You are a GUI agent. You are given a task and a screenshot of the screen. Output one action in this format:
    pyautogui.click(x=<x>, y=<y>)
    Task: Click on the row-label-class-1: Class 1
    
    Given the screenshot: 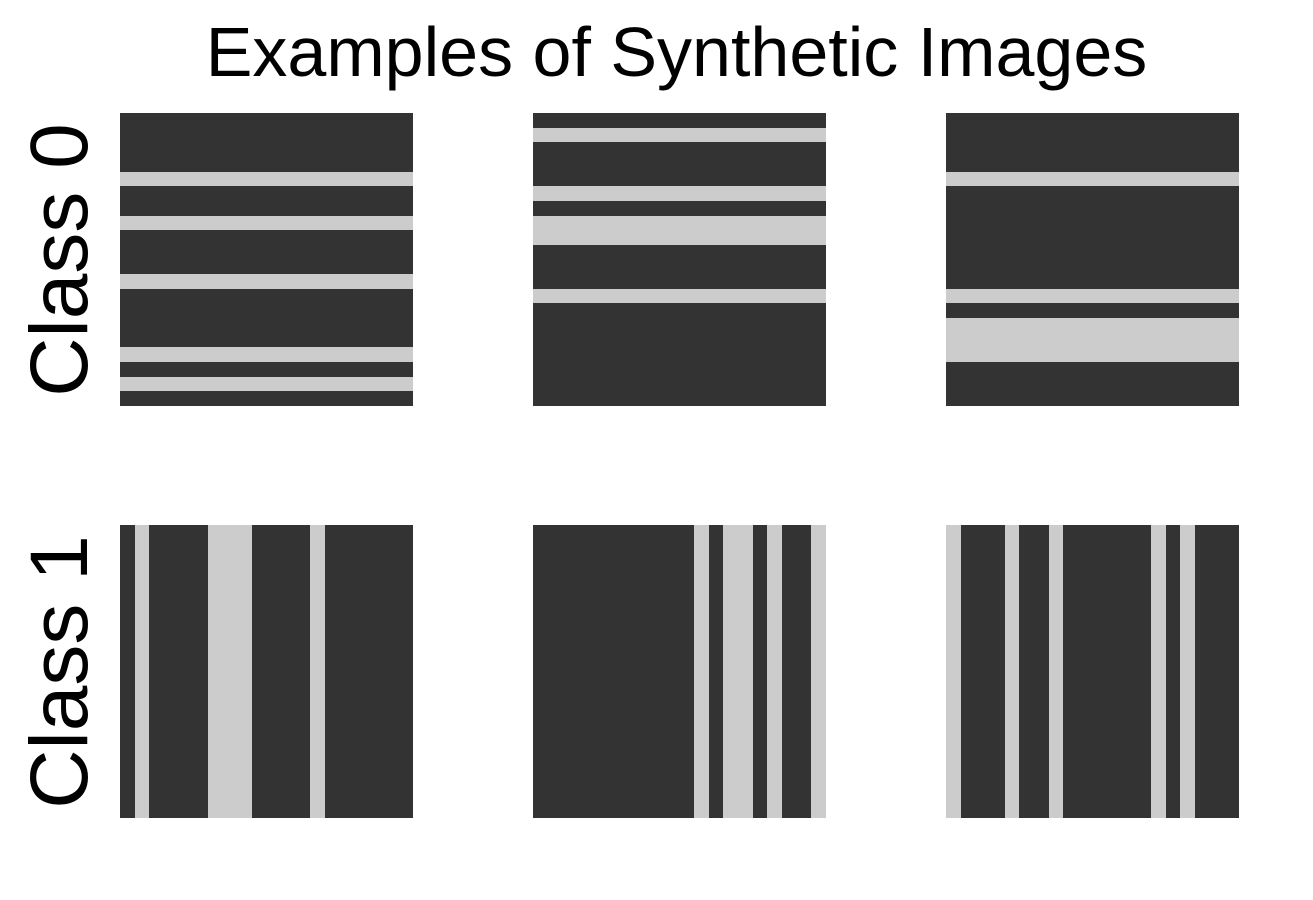 What is the action you would take?
    pyautogui.click(x=59, y=672)
    